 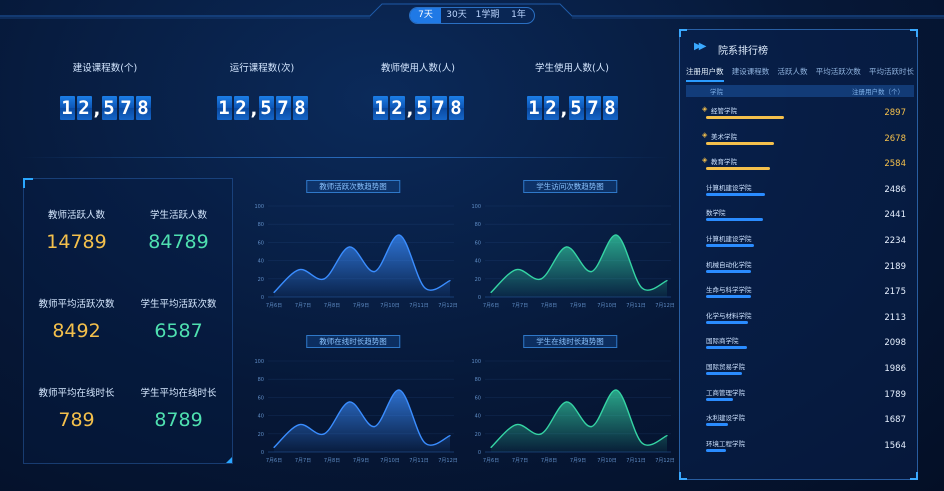 What do you see at coordinates (345, 157) in the screenshot?
I see `section-divider` at bounding box center [345, 157].